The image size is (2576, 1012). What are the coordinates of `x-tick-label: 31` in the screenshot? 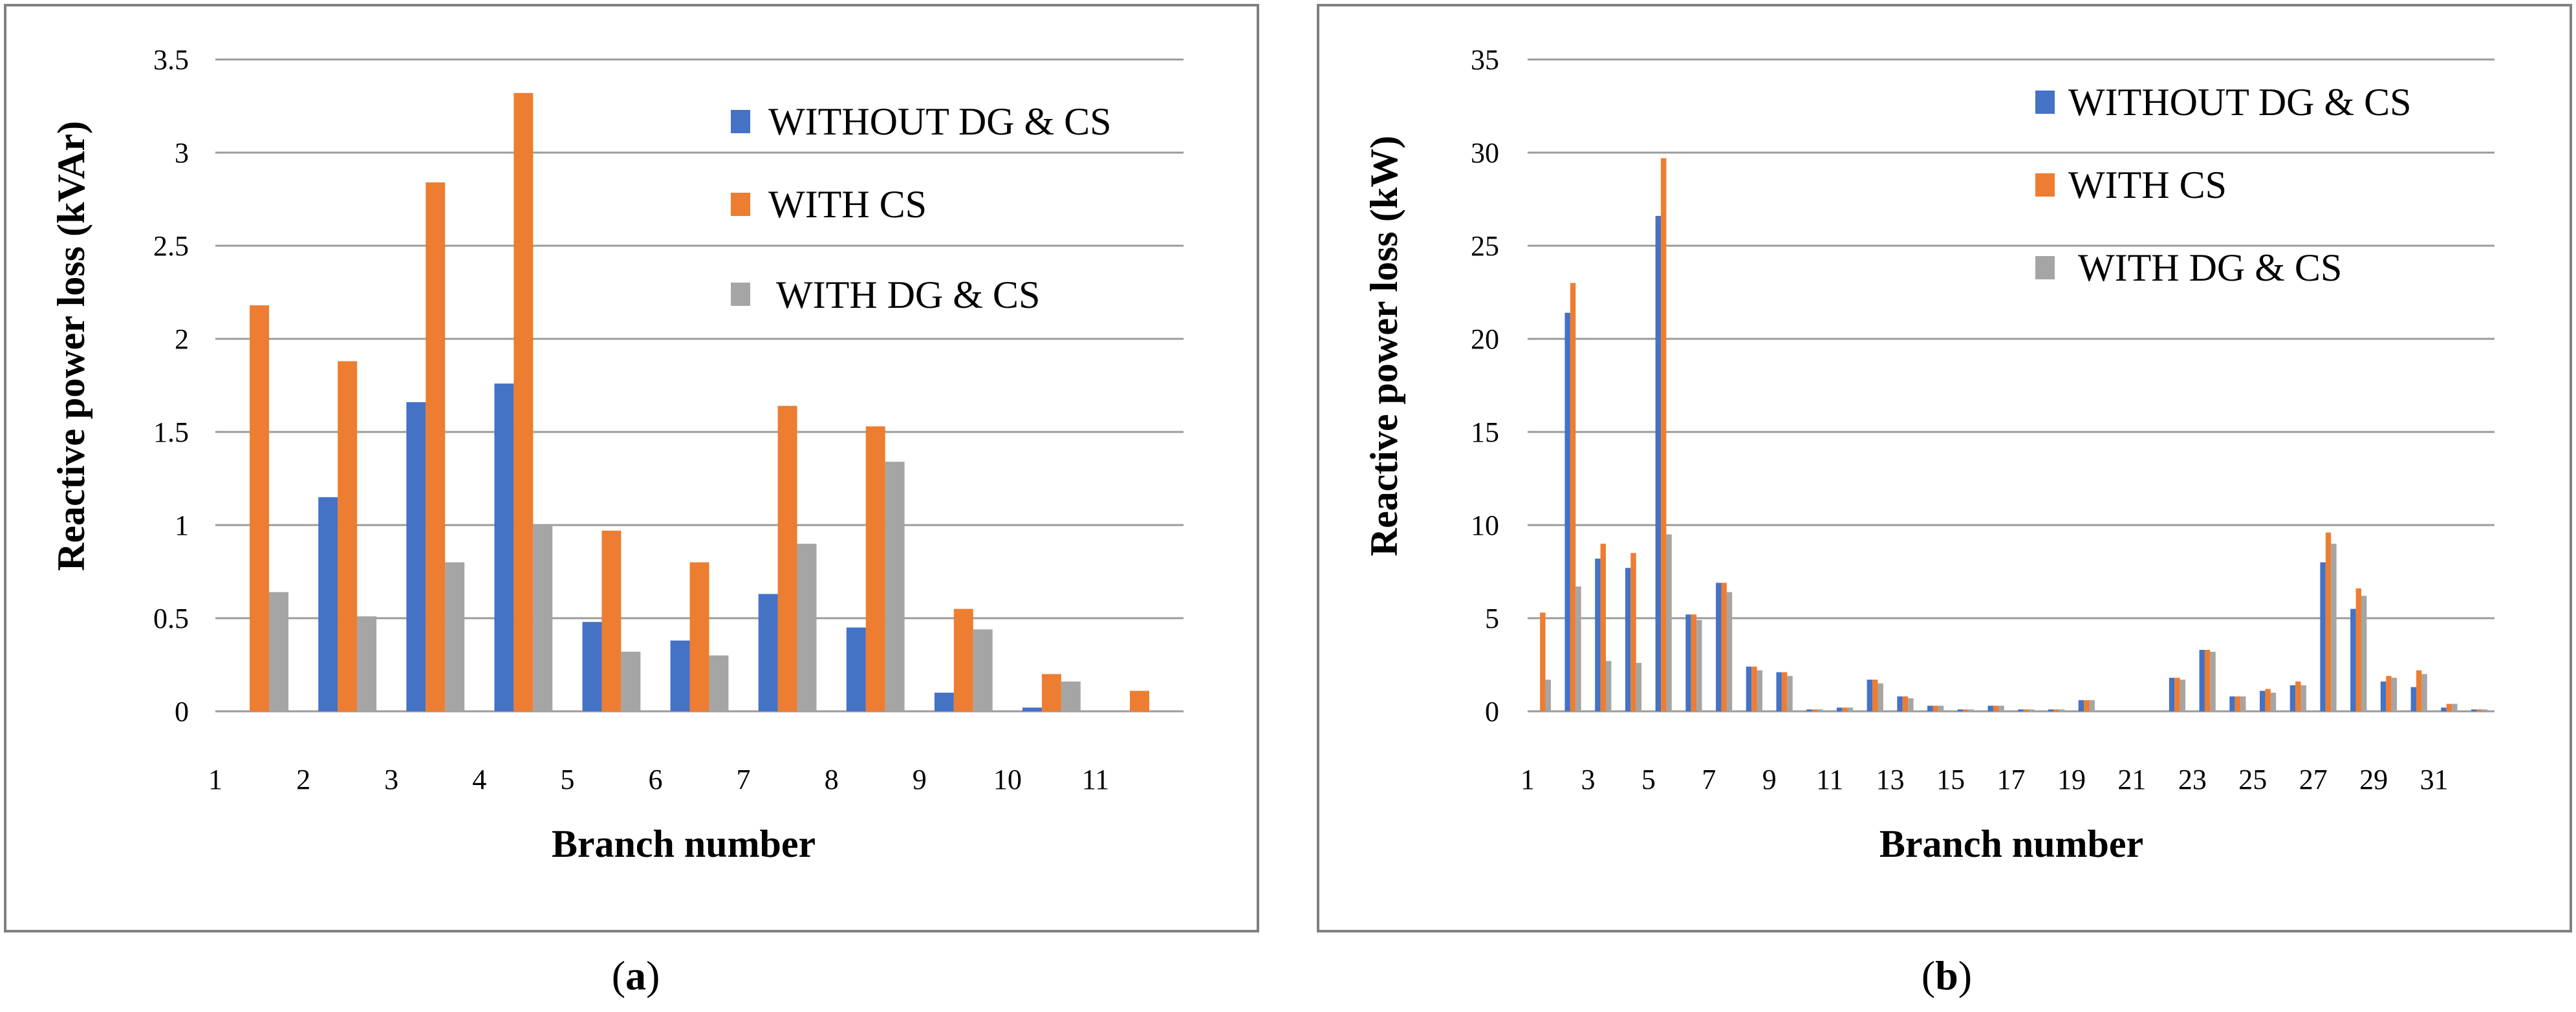 It's located at (2434, 780).